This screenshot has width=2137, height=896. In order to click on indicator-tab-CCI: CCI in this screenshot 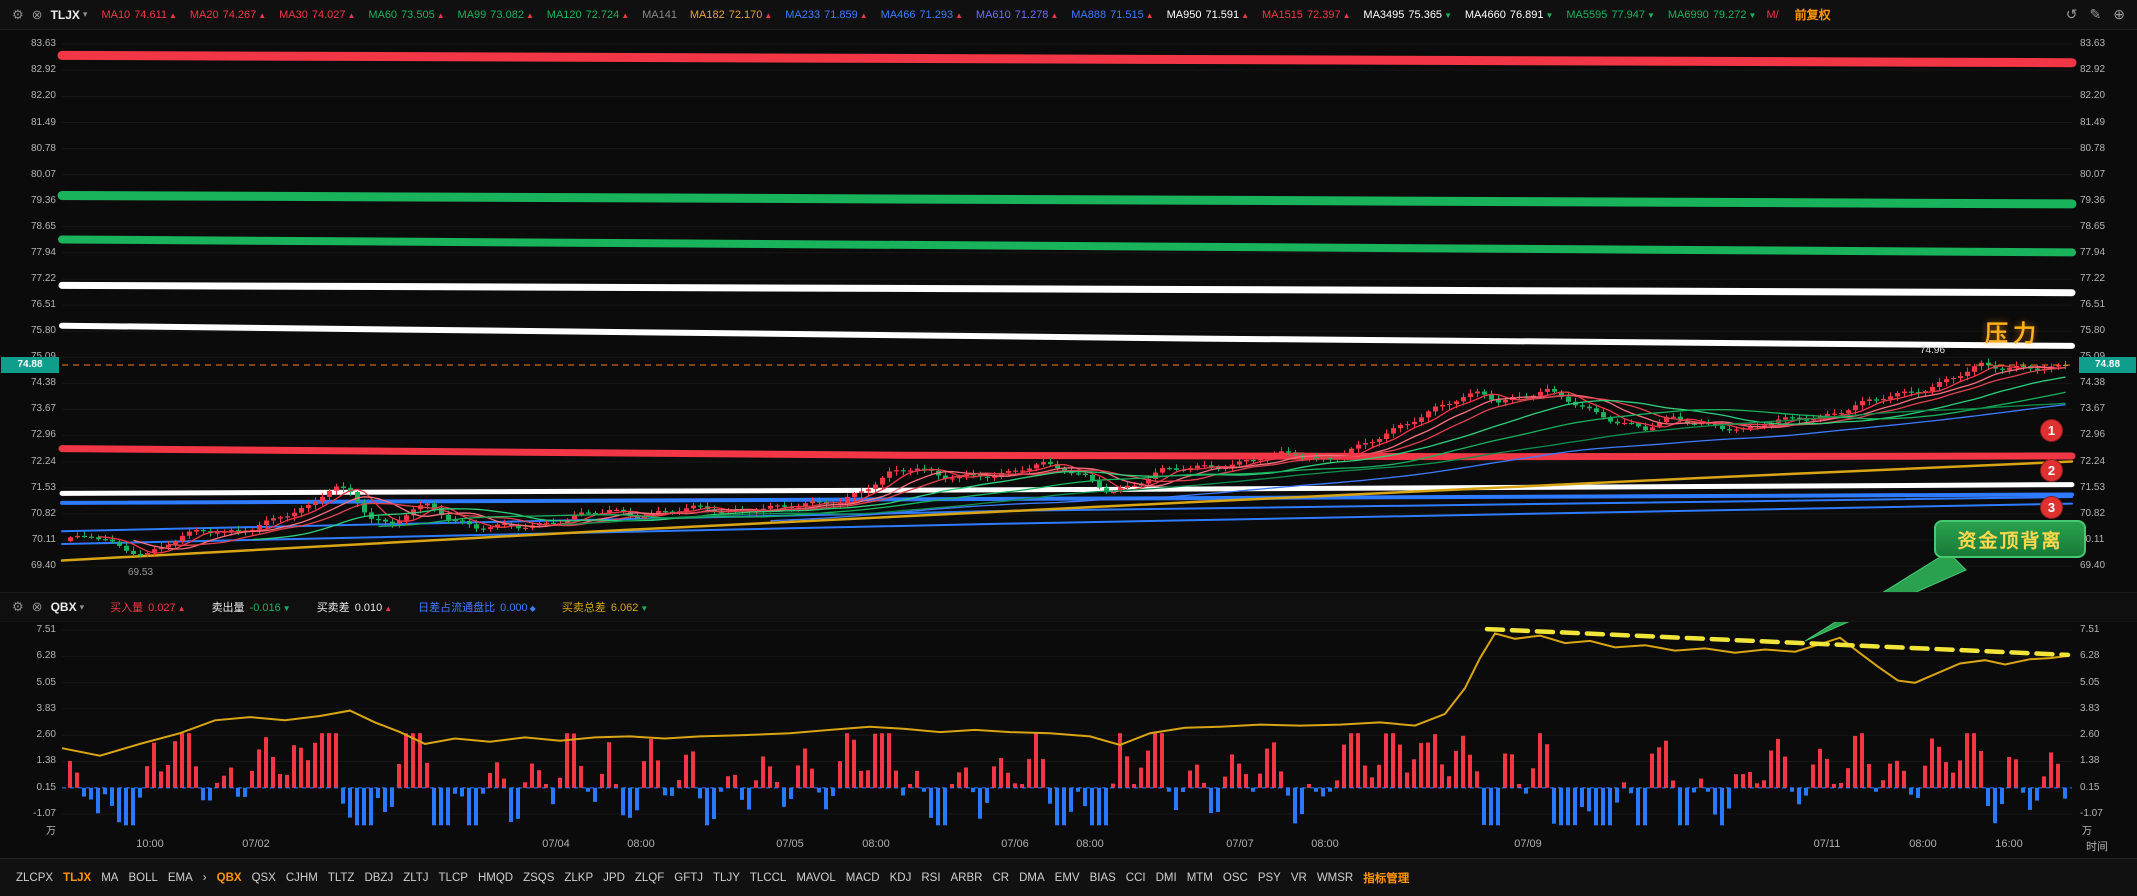, I will do `click(1135, 877)`.